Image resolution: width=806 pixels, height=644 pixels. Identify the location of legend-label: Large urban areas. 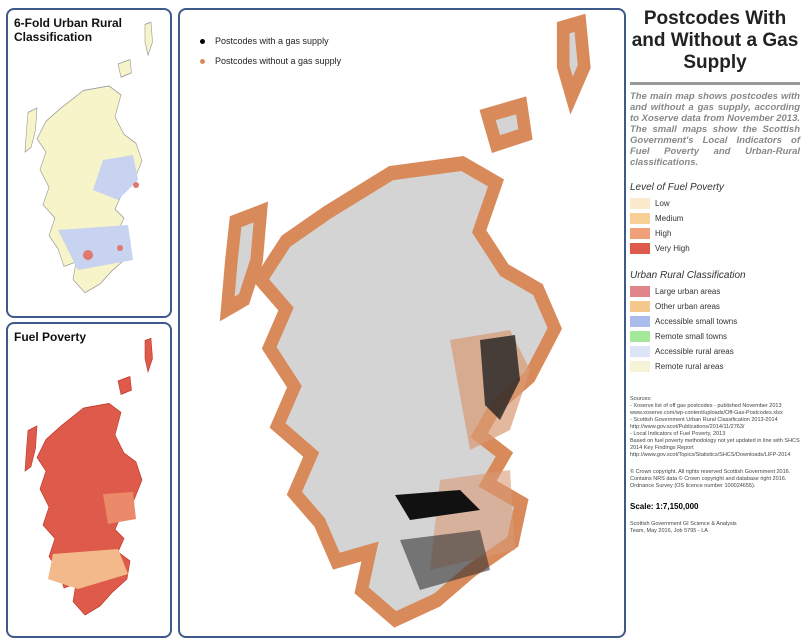
(688, 291).